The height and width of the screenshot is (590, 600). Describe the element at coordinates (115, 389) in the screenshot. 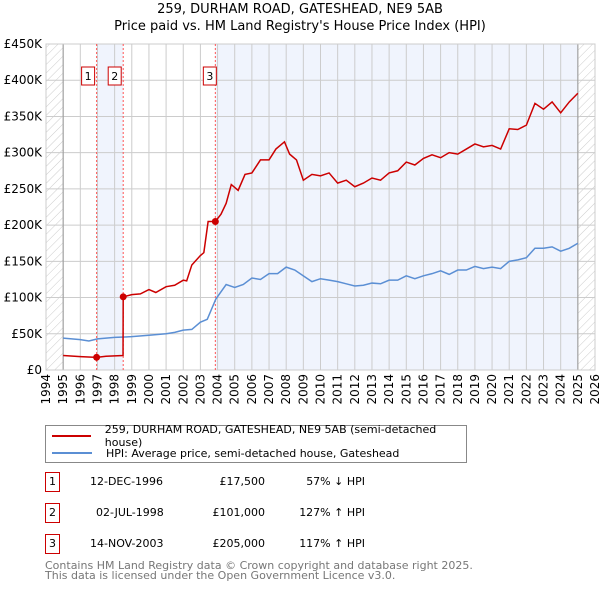

I see `x-tick-label: 1998` at that location.